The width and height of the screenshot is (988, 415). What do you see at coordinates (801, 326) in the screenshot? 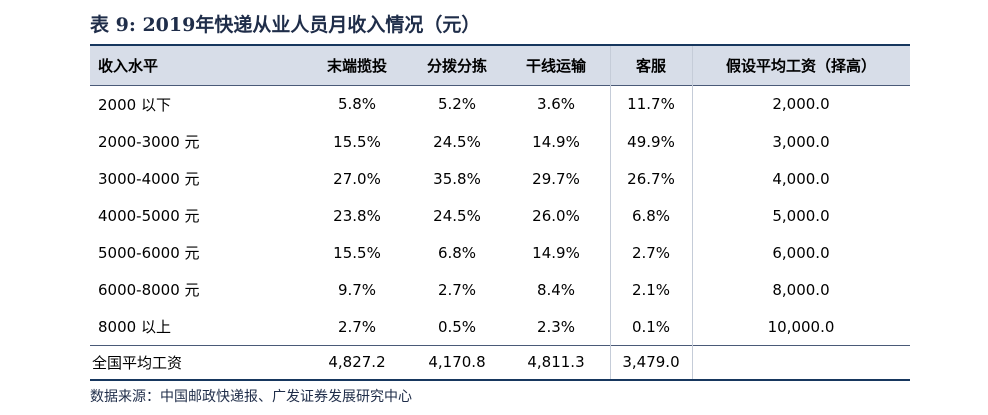
I see `cell-assumed-wage: 10,000.0` at bounding box center [801, 326].